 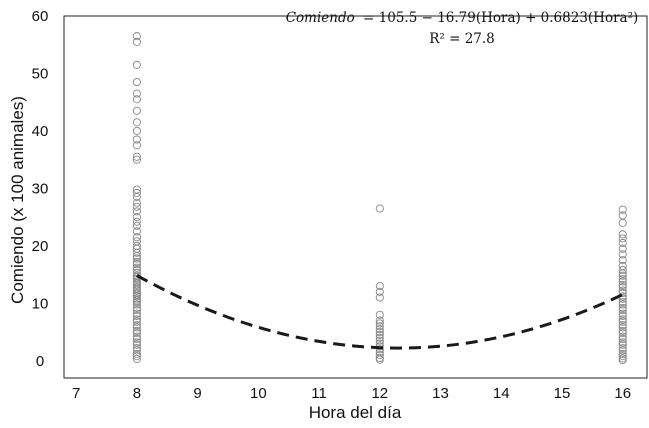 I want to click on x-axis-title: Hora del día, so click(x=355, y=412).